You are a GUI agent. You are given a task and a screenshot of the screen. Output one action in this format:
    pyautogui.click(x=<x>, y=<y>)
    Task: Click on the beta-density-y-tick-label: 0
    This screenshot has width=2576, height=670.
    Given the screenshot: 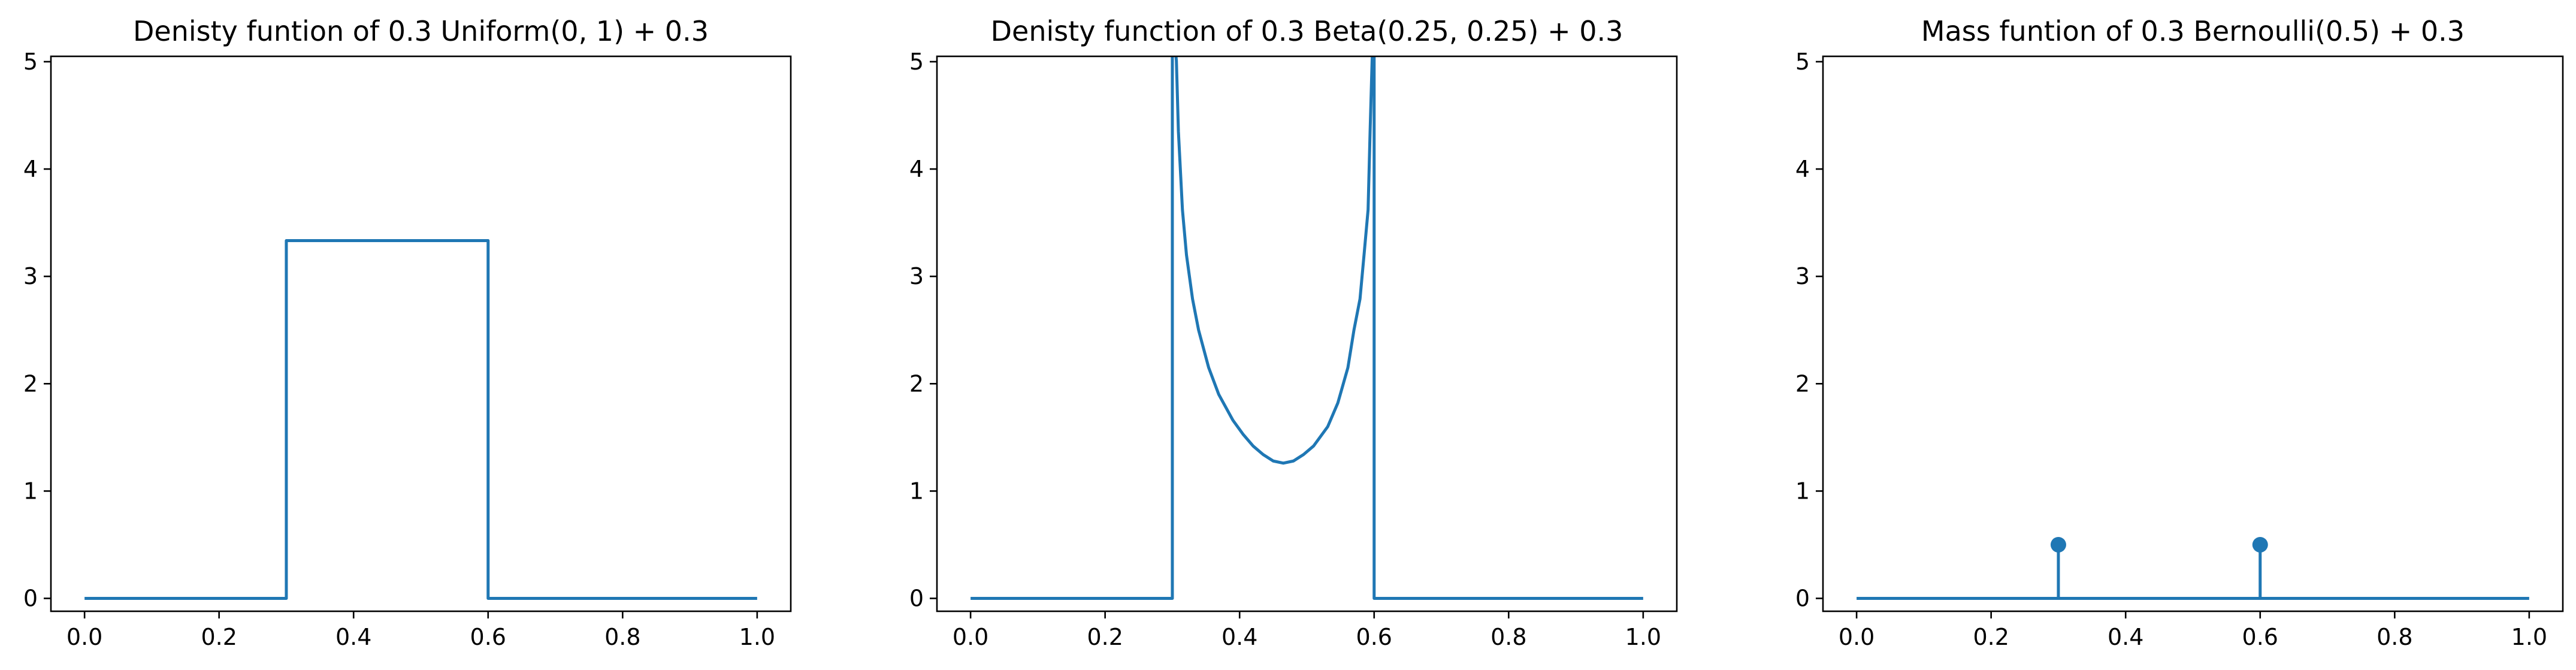 What is the action you would take?
    pyautogui.click(x=916, y=599)
    